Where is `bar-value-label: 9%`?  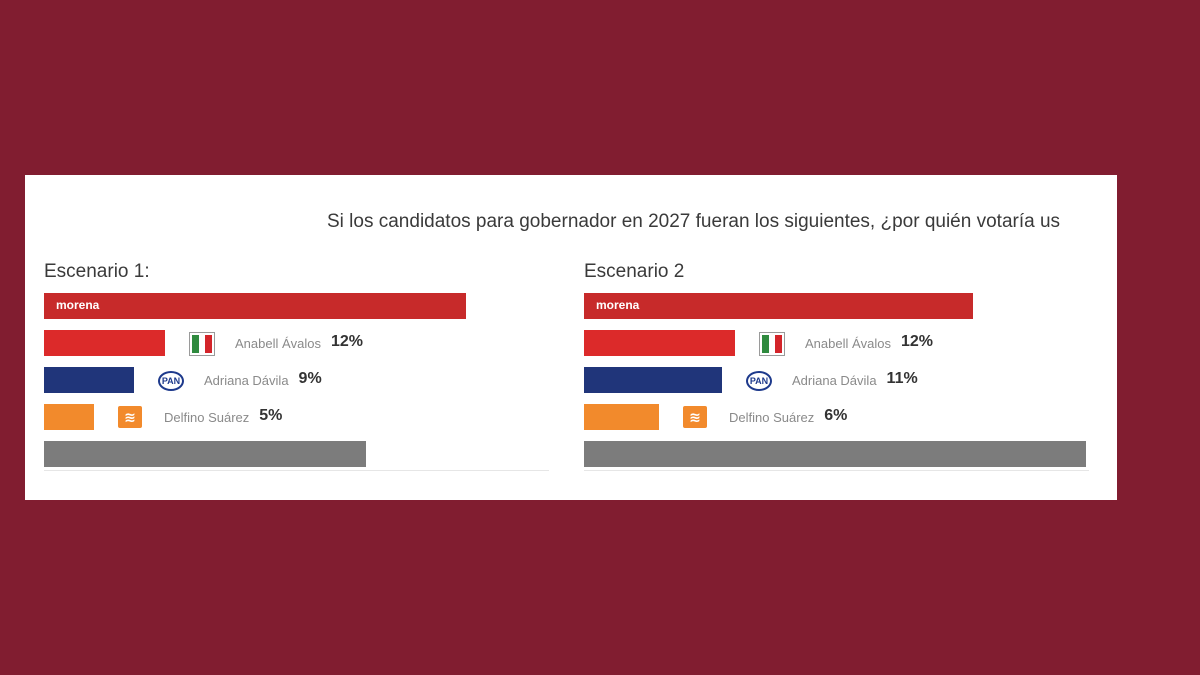 bar-value-label: 9% is located at coordinates (310, 378).